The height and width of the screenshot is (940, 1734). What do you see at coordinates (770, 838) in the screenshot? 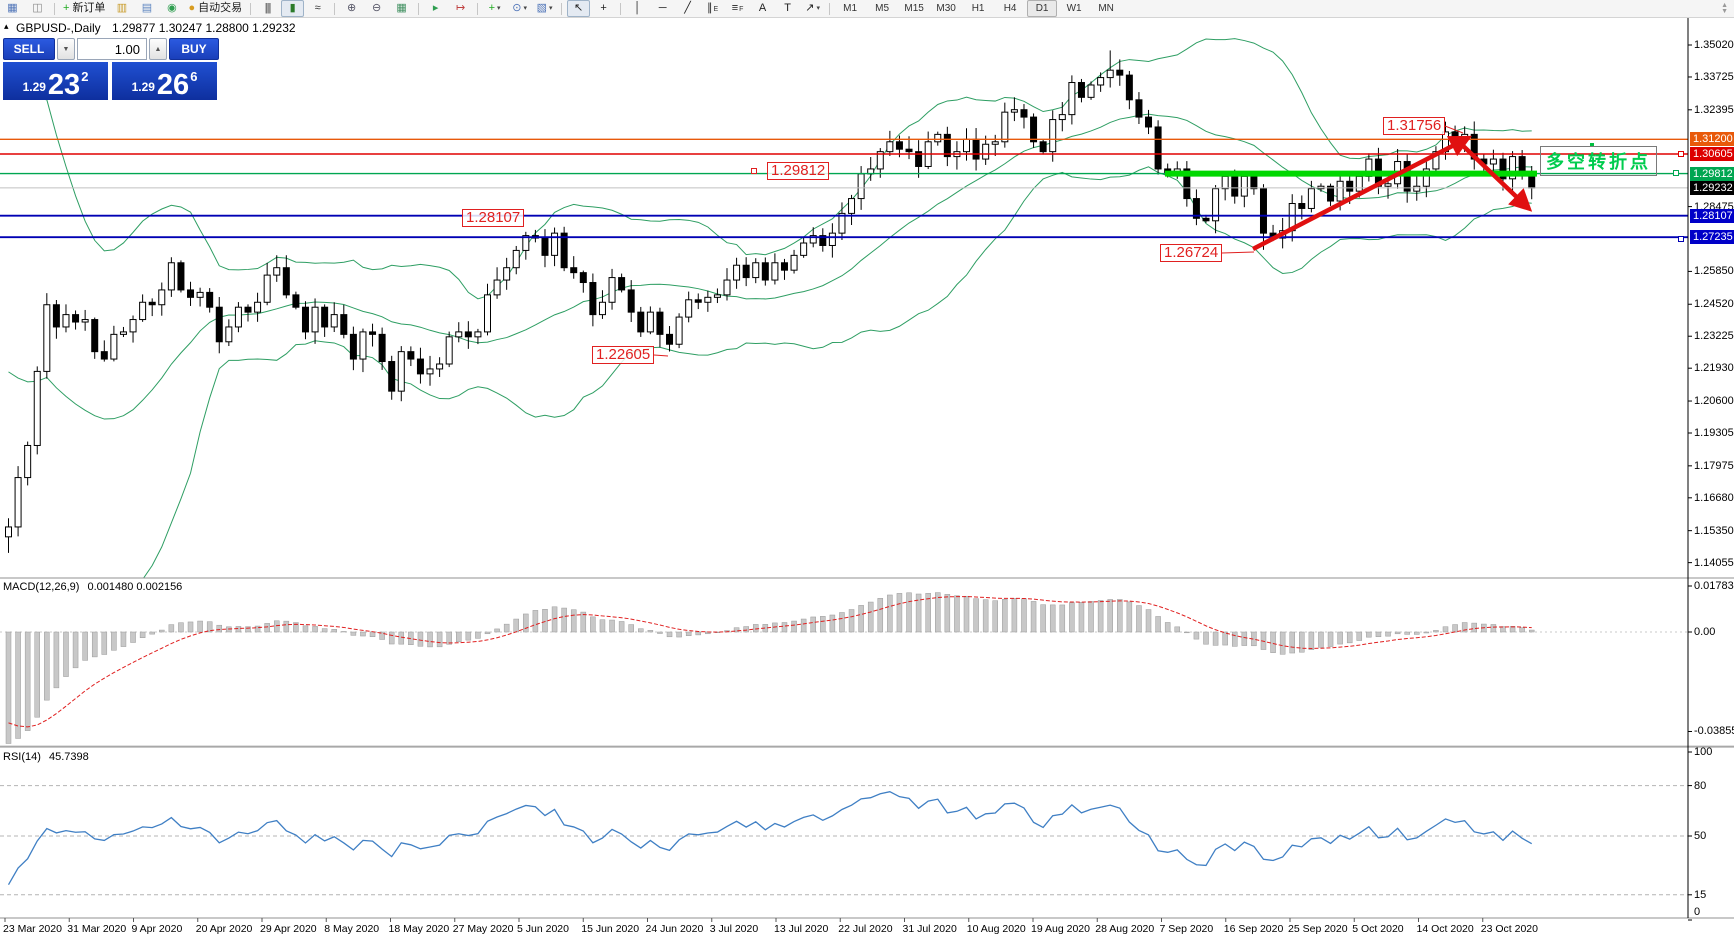
I see `rsi-line` at bounding box center [770, 838].